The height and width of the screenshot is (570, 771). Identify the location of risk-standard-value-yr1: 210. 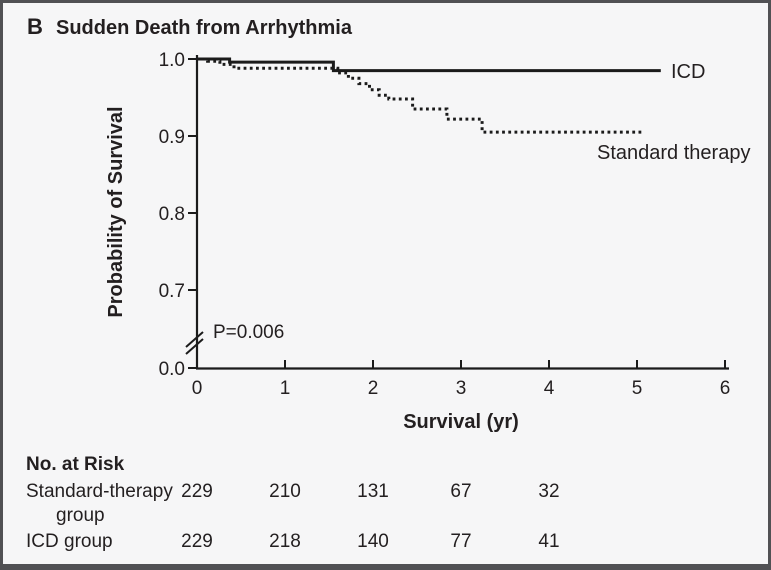
(285, 491).